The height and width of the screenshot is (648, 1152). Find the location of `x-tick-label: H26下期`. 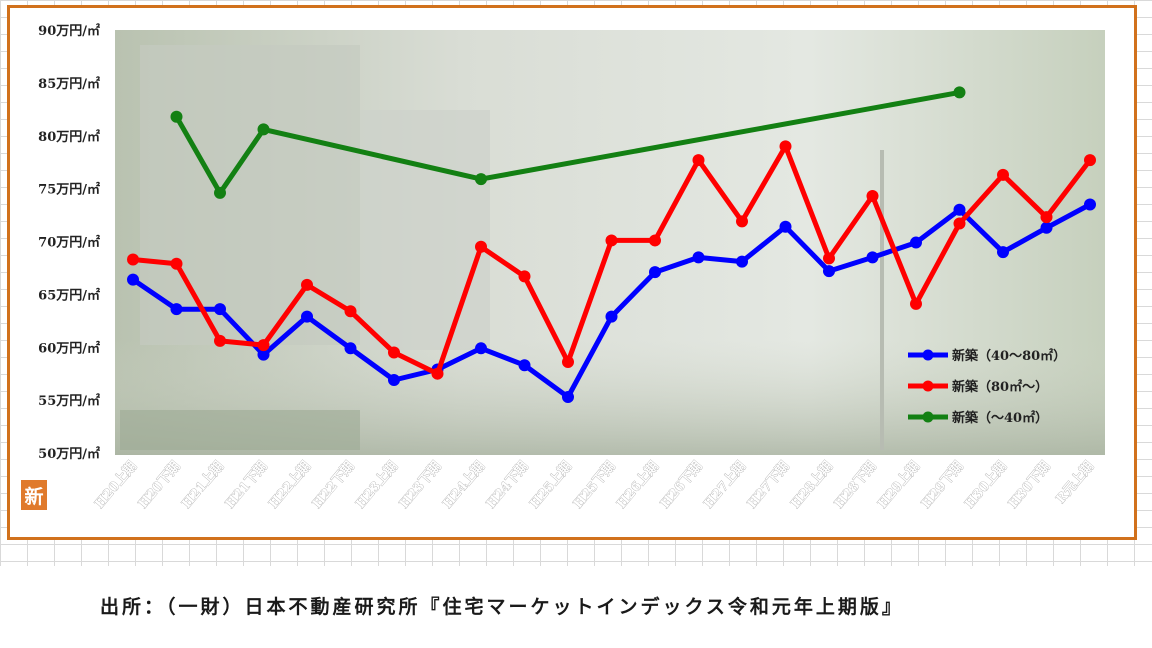

x-tick-label: H26下期 is located at coordinates (682, 485).